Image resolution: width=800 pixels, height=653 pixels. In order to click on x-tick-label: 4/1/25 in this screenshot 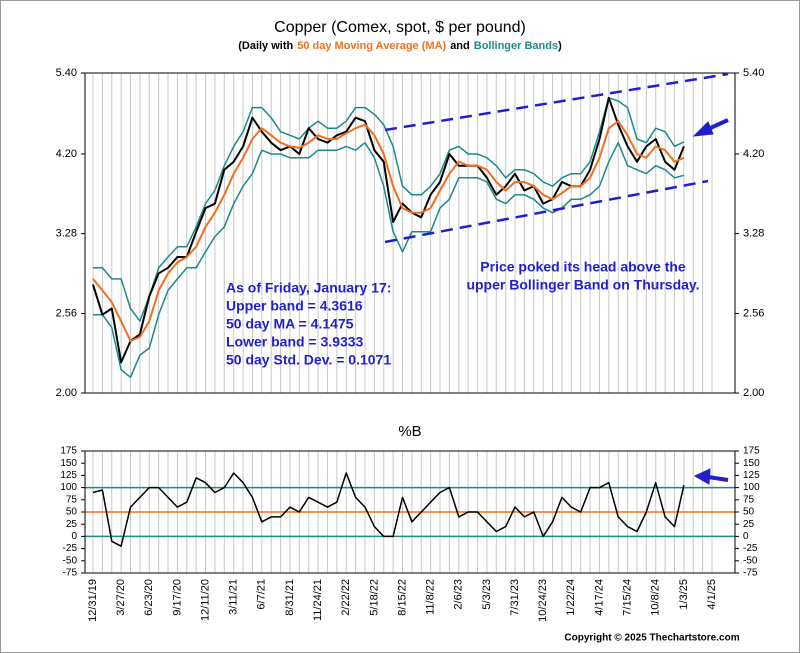, I will do `click(712, 594)`.